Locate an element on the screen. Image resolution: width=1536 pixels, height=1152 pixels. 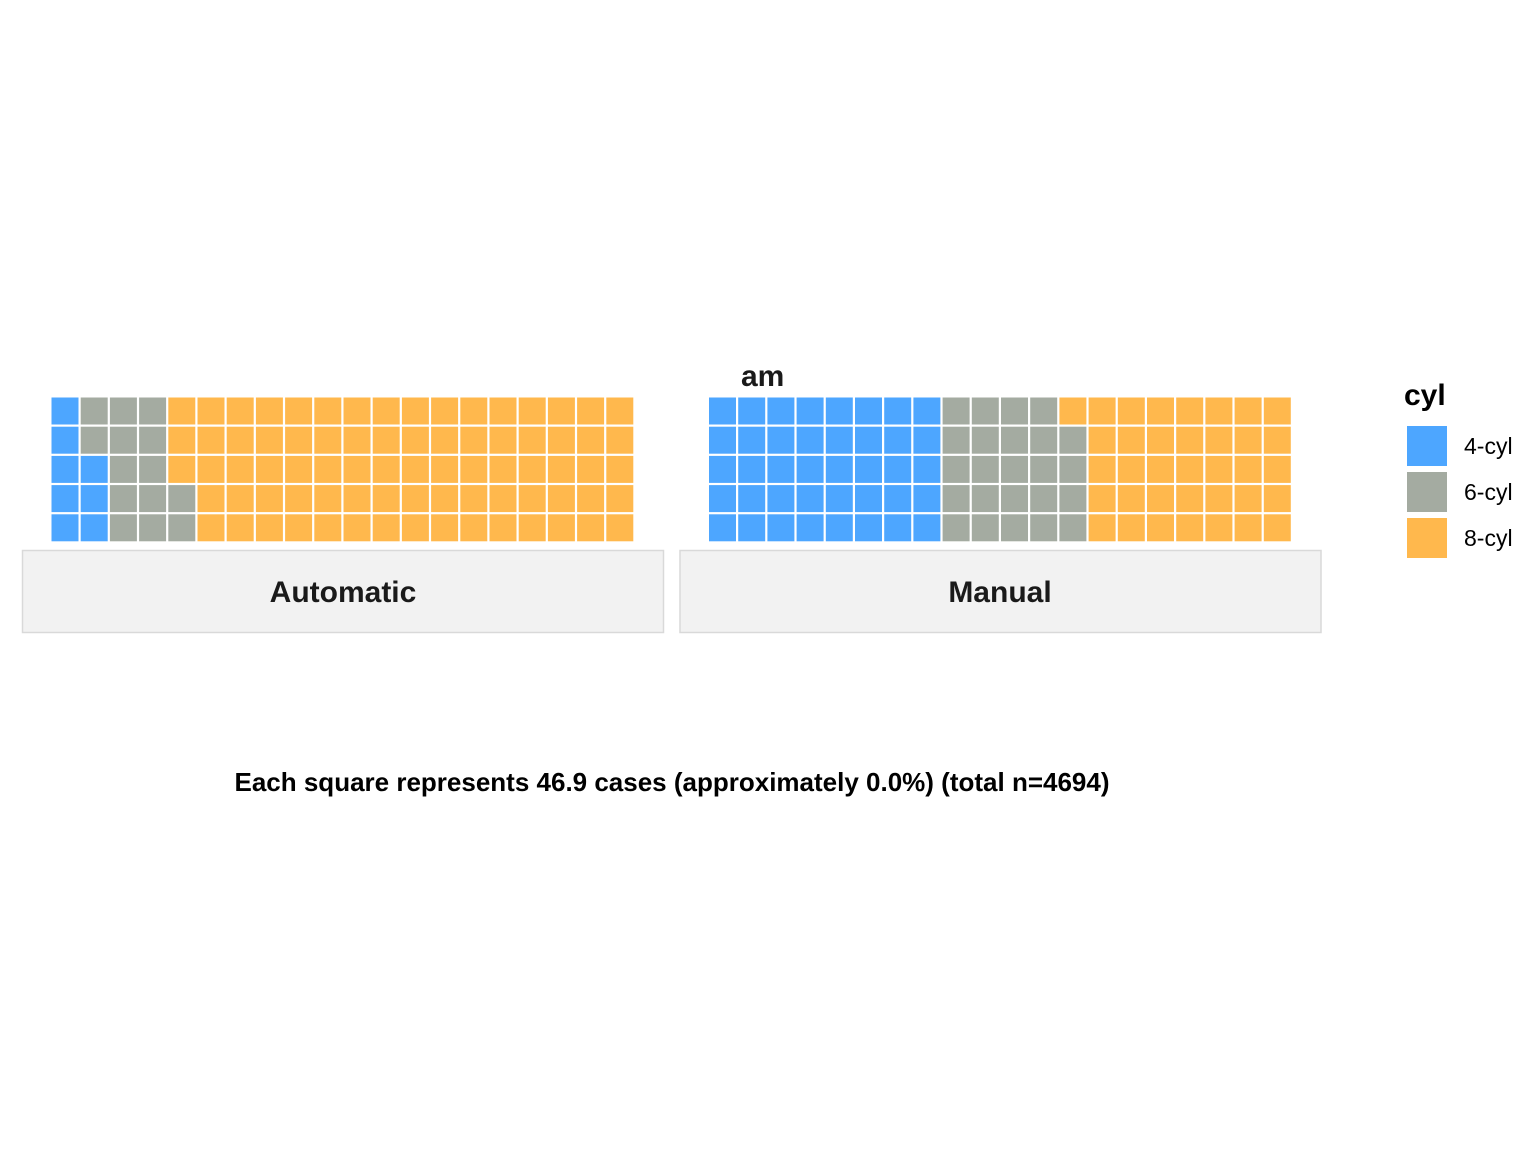
legend-title: cyl is located at coordinates (1425, 395).